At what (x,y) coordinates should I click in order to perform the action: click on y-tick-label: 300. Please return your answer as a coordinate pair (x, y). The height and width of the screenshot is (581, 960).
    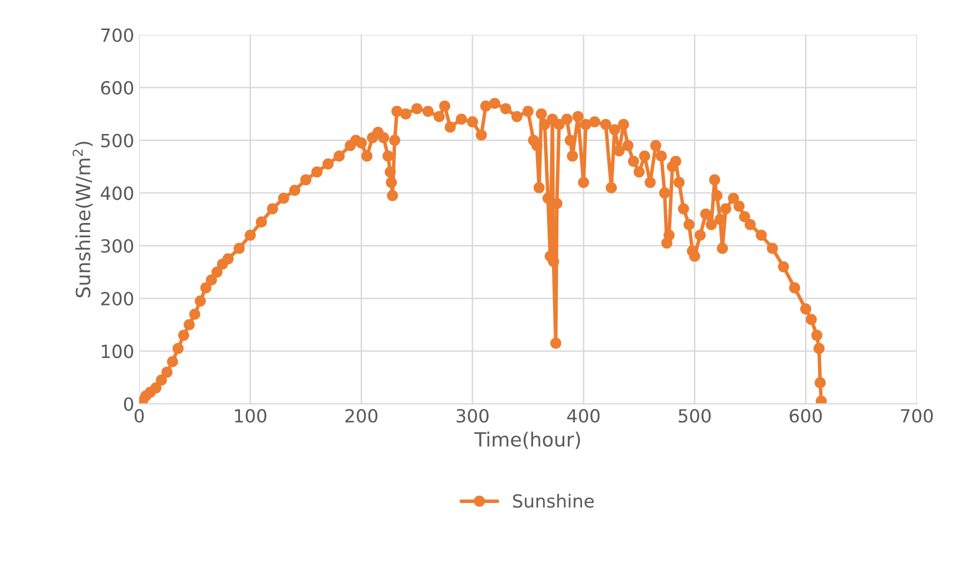
    Looking at the image, I should click on (117, 246).